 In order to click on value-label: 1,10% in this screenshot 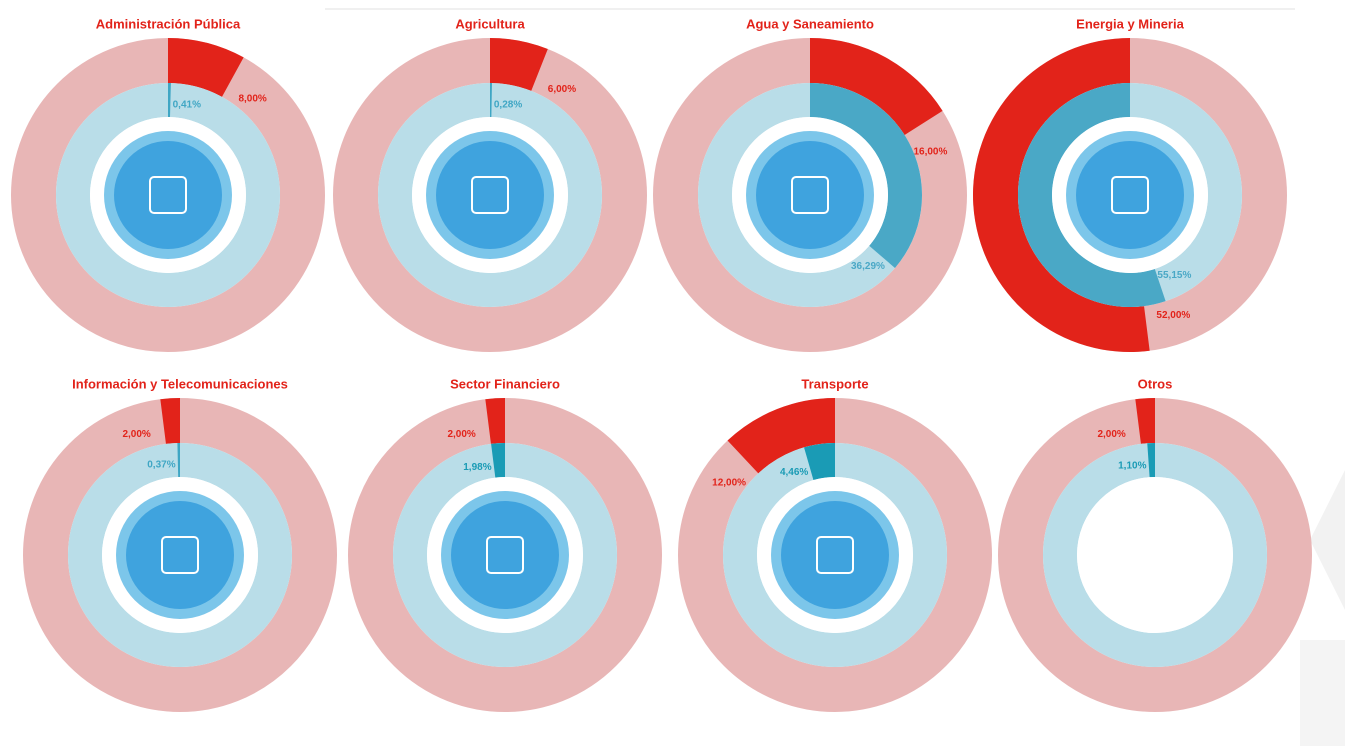, I will do `click(1132, 465)`.